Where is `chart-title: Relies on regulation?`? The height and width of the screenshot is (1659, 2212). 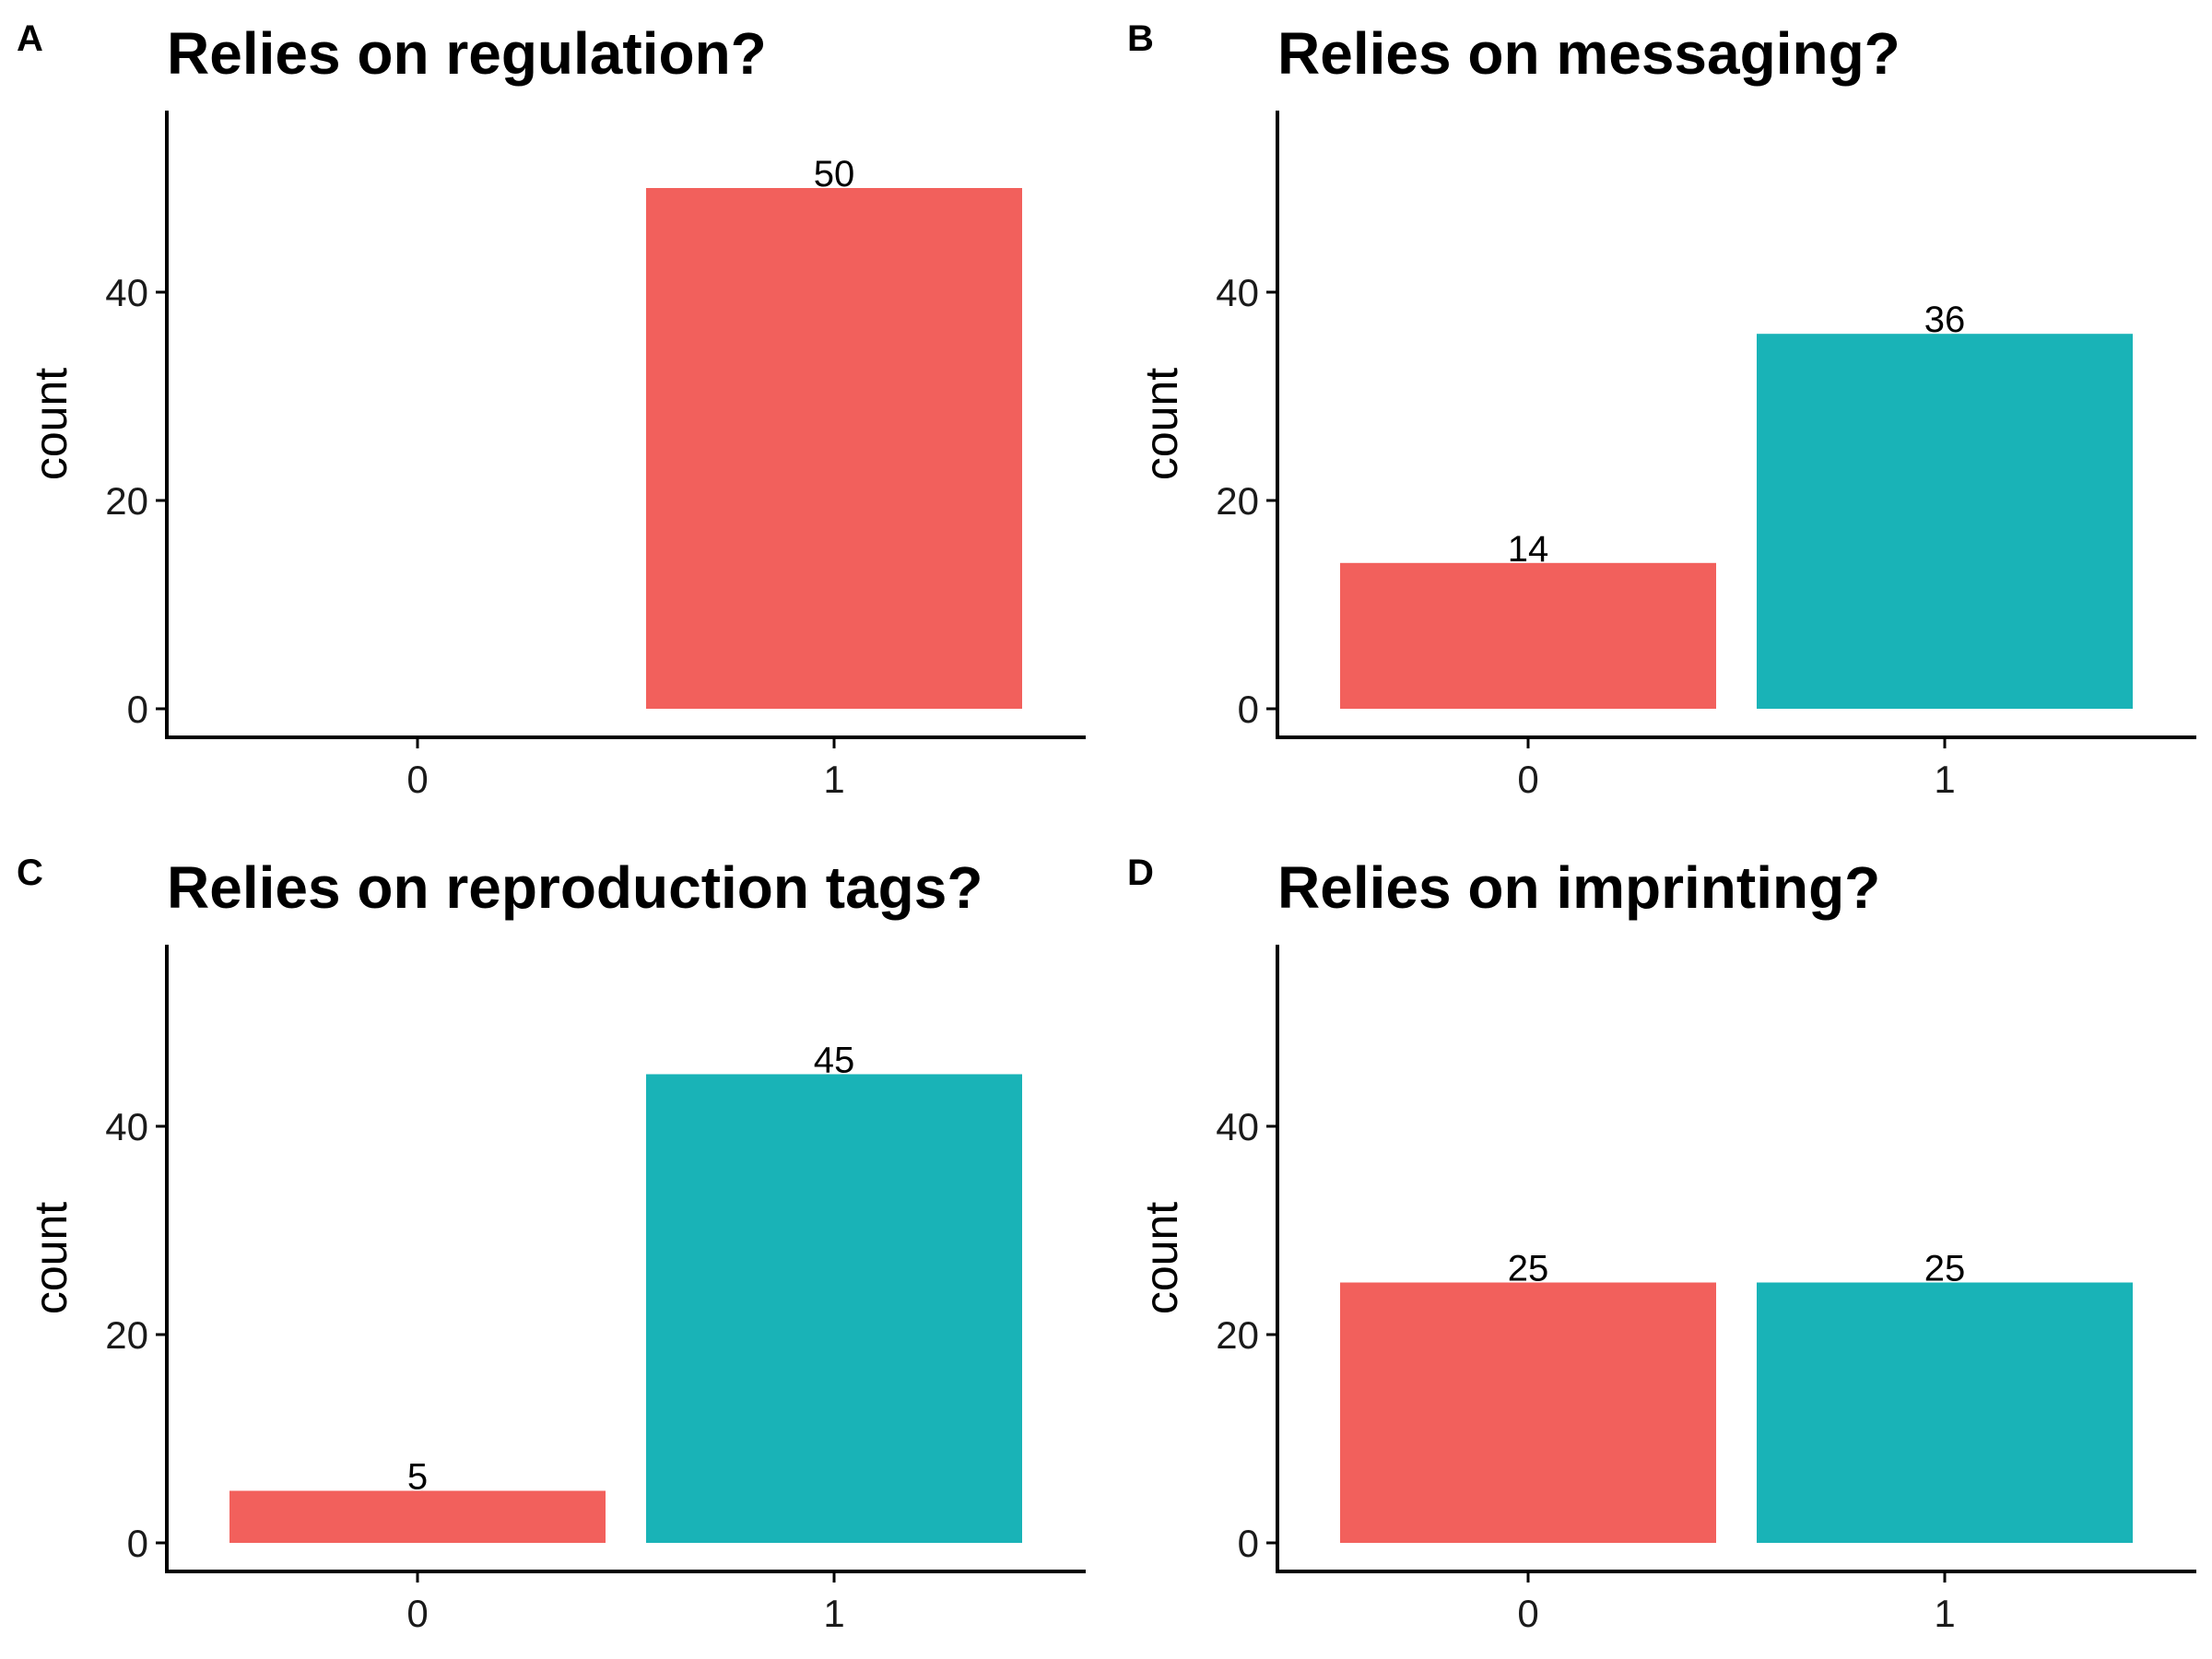 chart-title: Relies on regulation? is located at coordinates (467, 53).